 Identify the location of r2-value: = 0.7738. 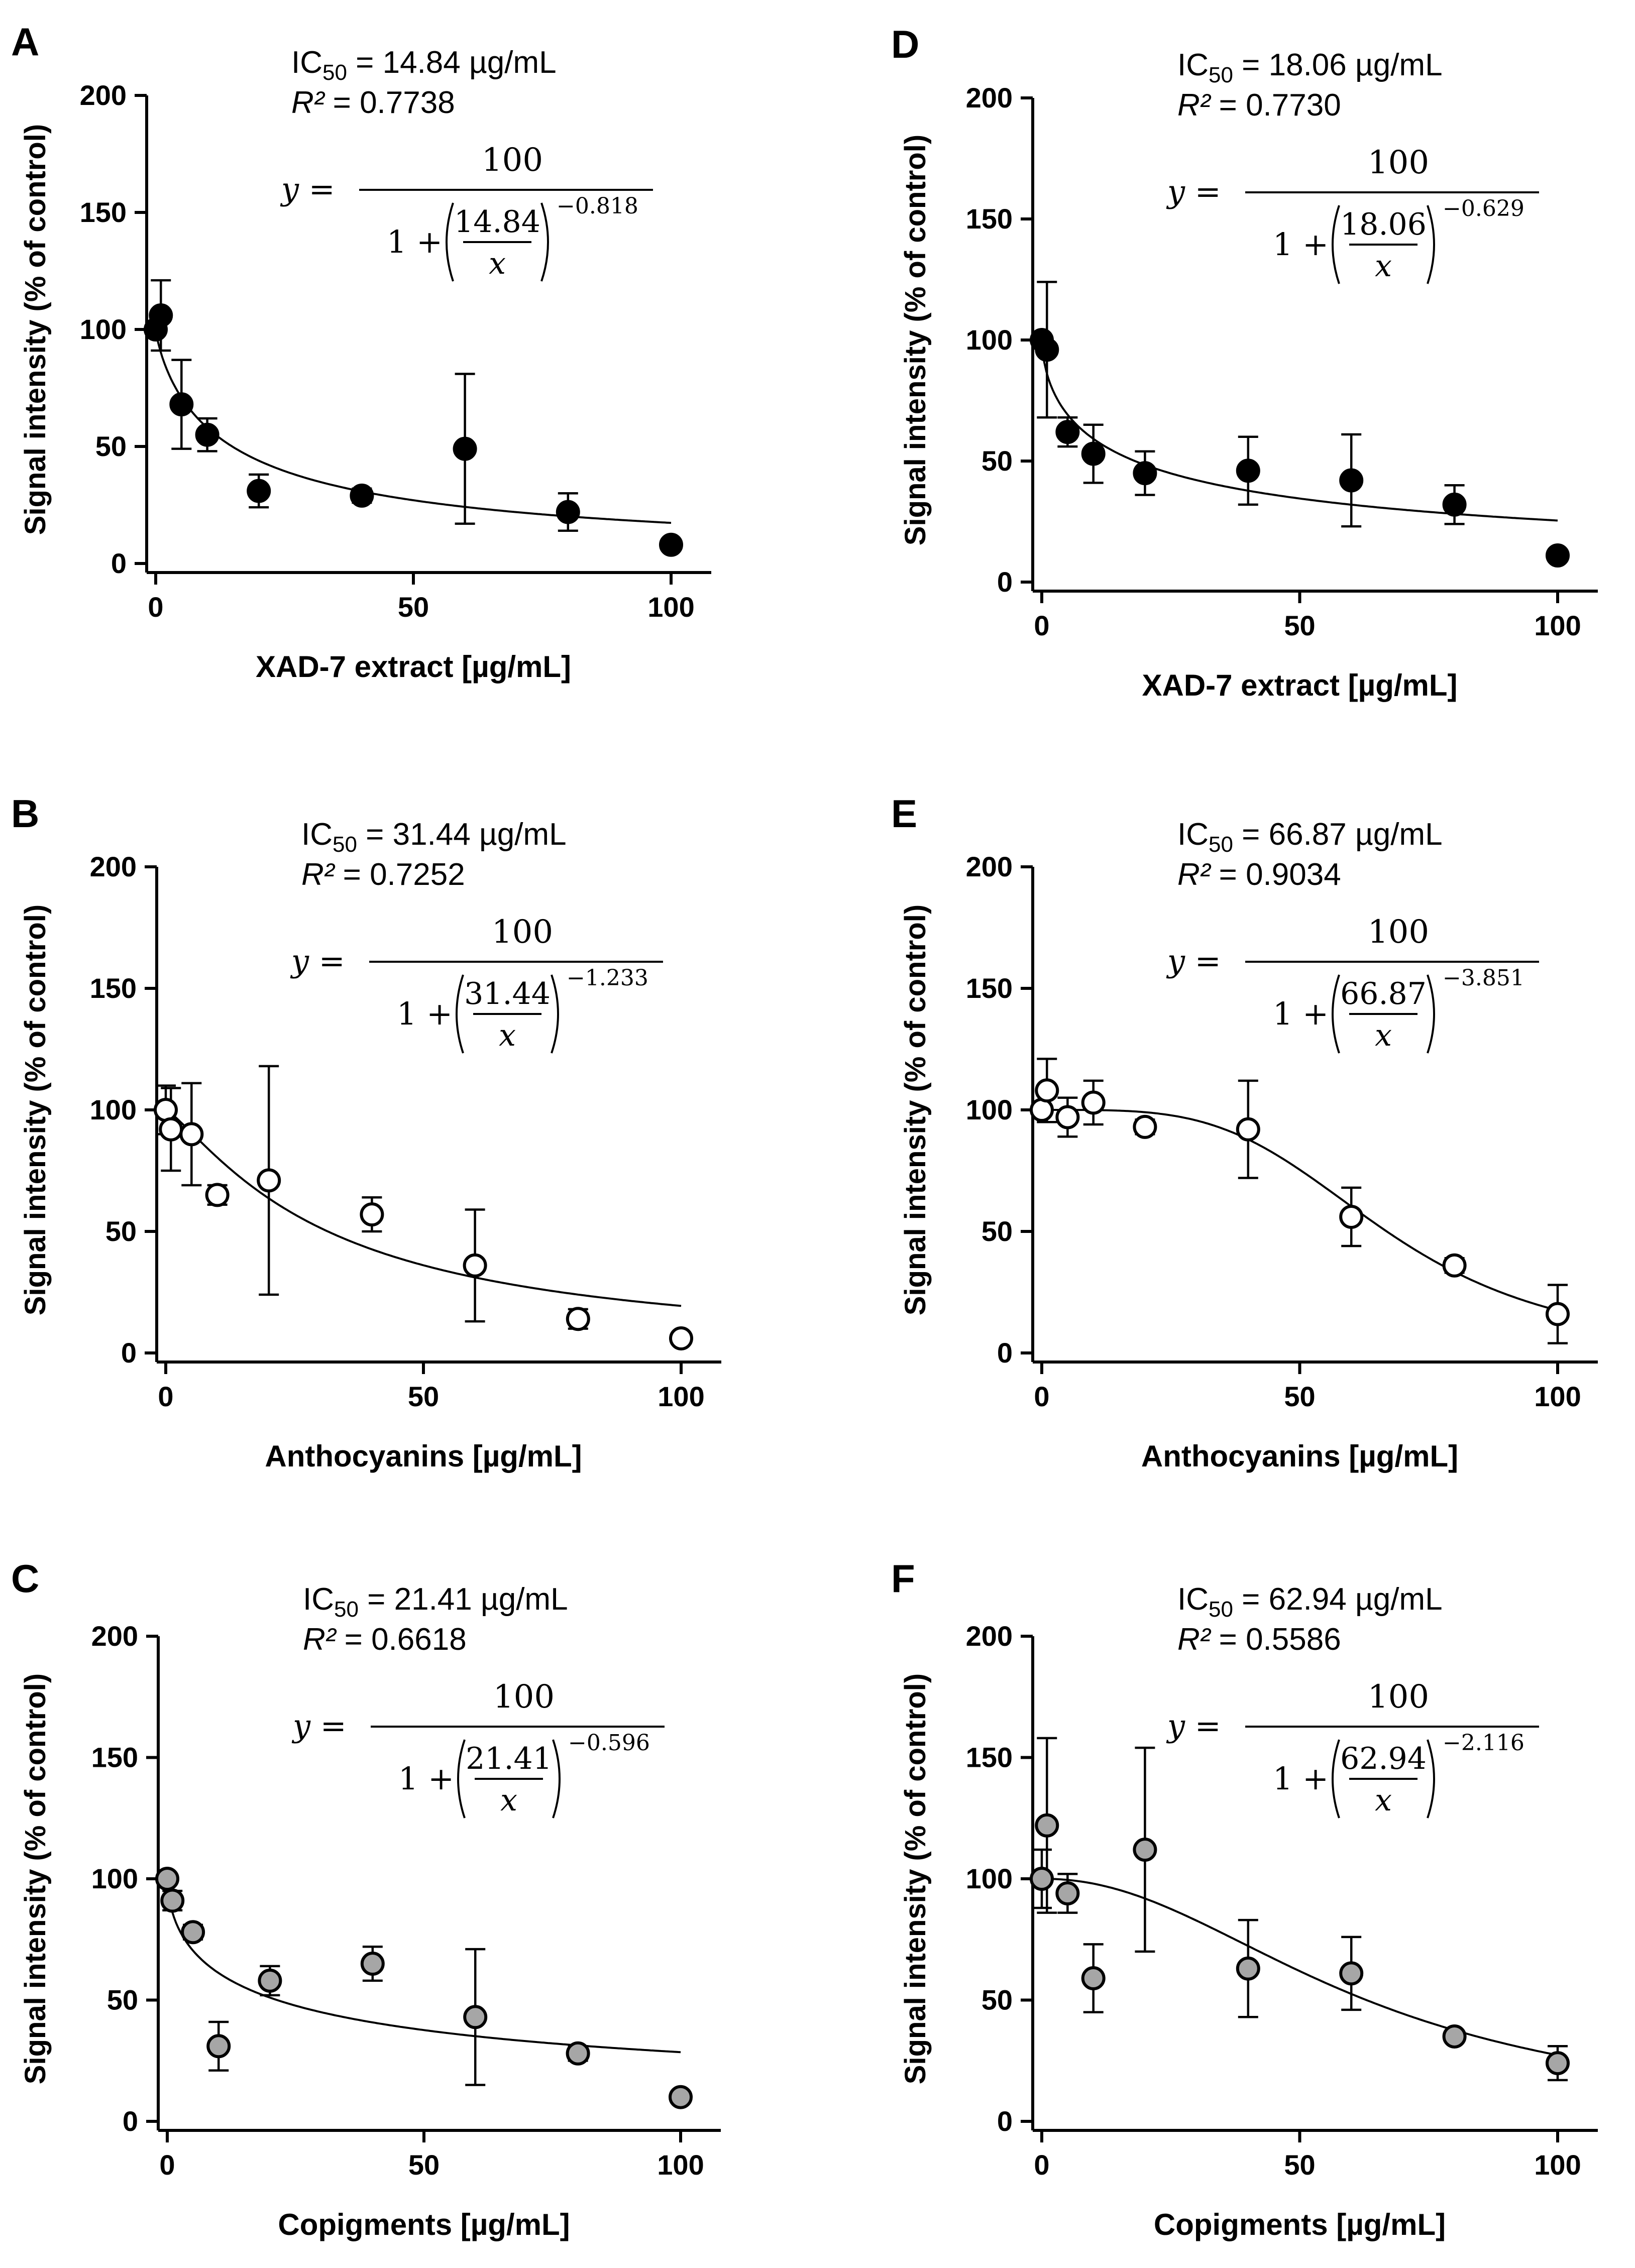
(390, 102).